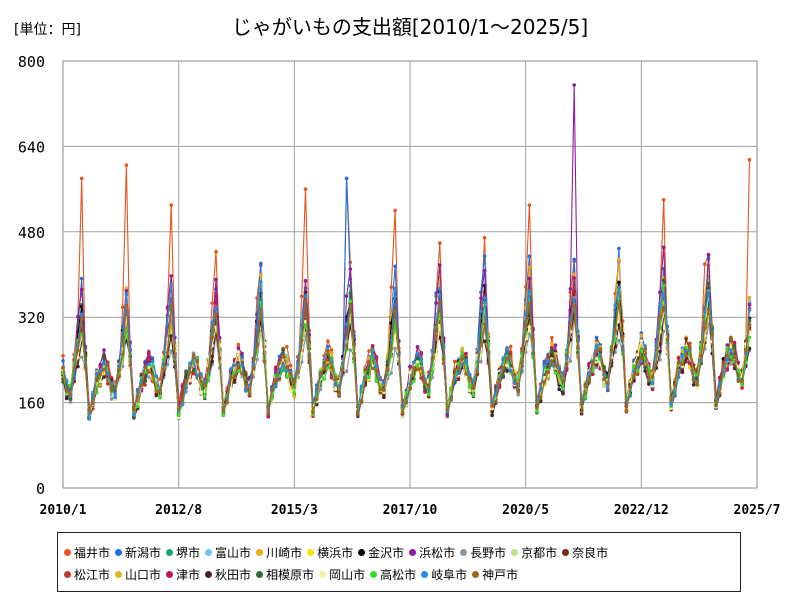 The image size is (800, 600). What do you see at coordinates (294, 510) in the screenshot?
I see `x-tick-label: 2015/3` at bounding box center [294, 510].